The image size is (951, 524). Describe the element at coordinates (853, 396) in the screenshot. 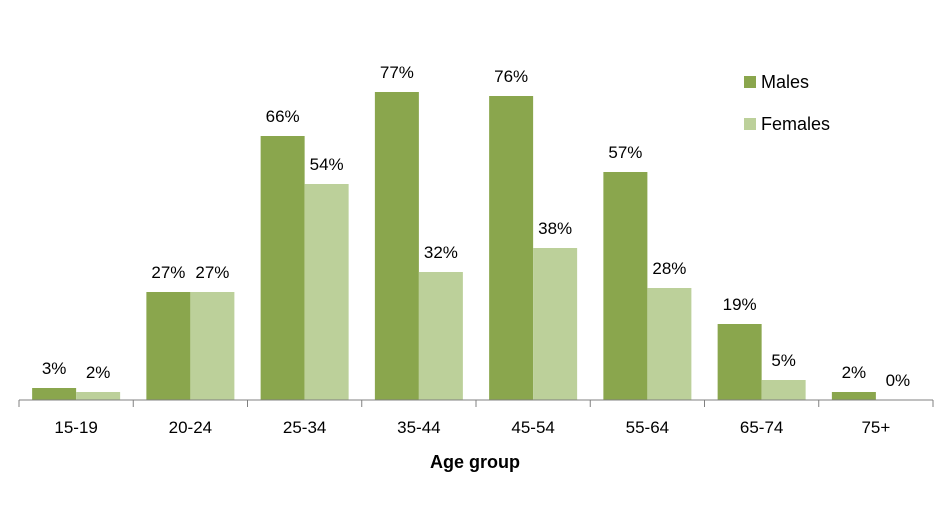

I see `bar-males-75+` at that location.